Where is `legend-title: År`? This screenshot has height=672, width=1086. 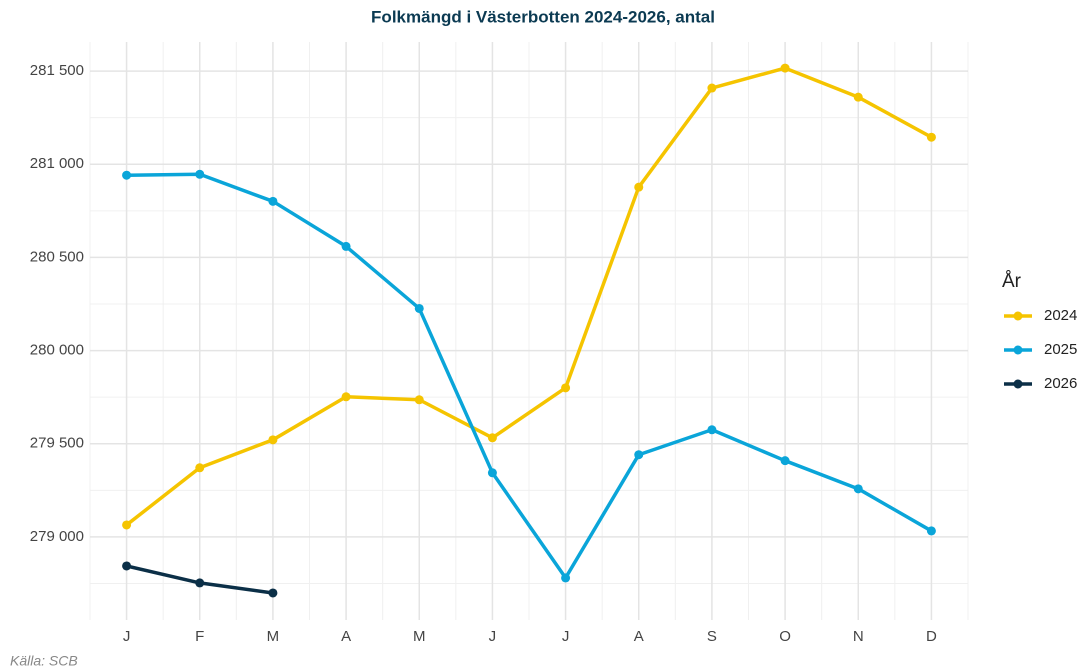 legend-title: År is located at coordinates (1012, 281).